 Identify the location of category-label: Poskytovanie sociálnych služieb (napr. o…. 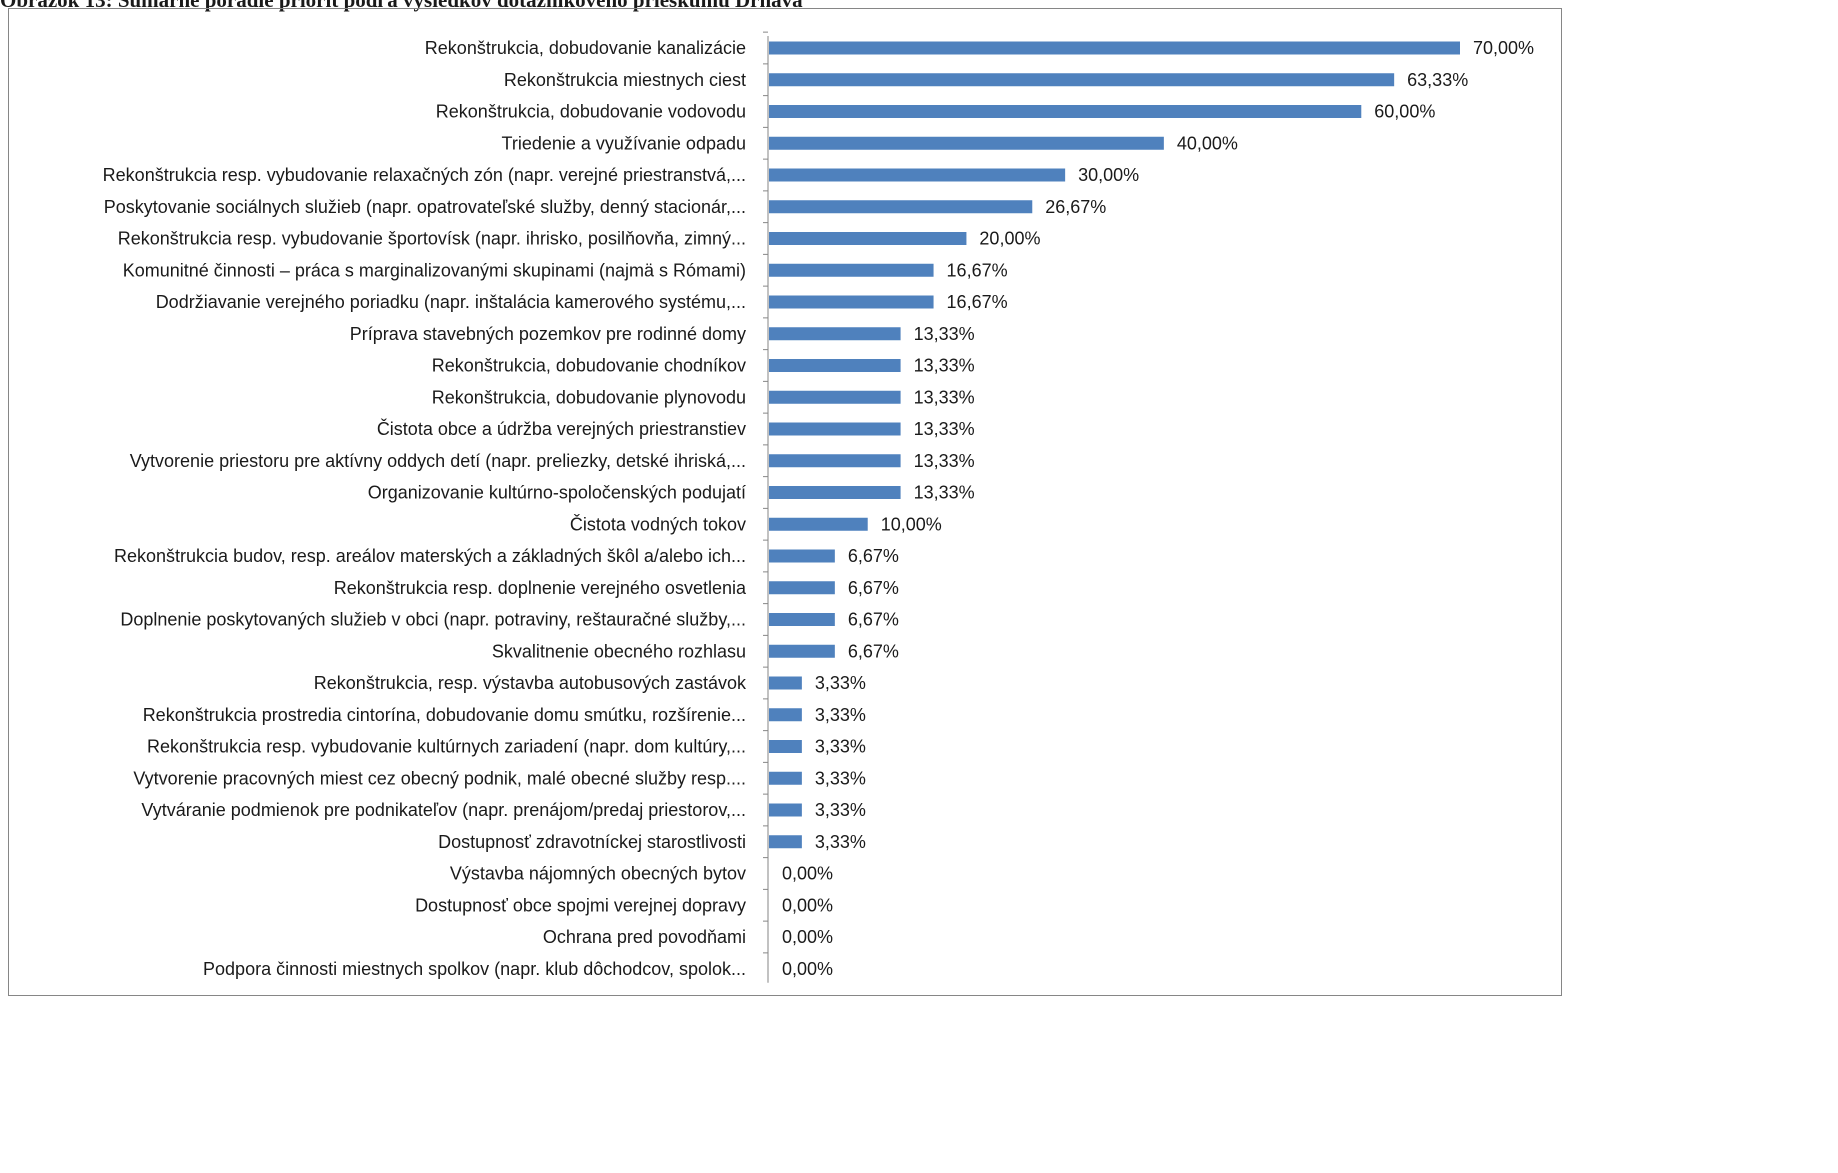
(425, 207).